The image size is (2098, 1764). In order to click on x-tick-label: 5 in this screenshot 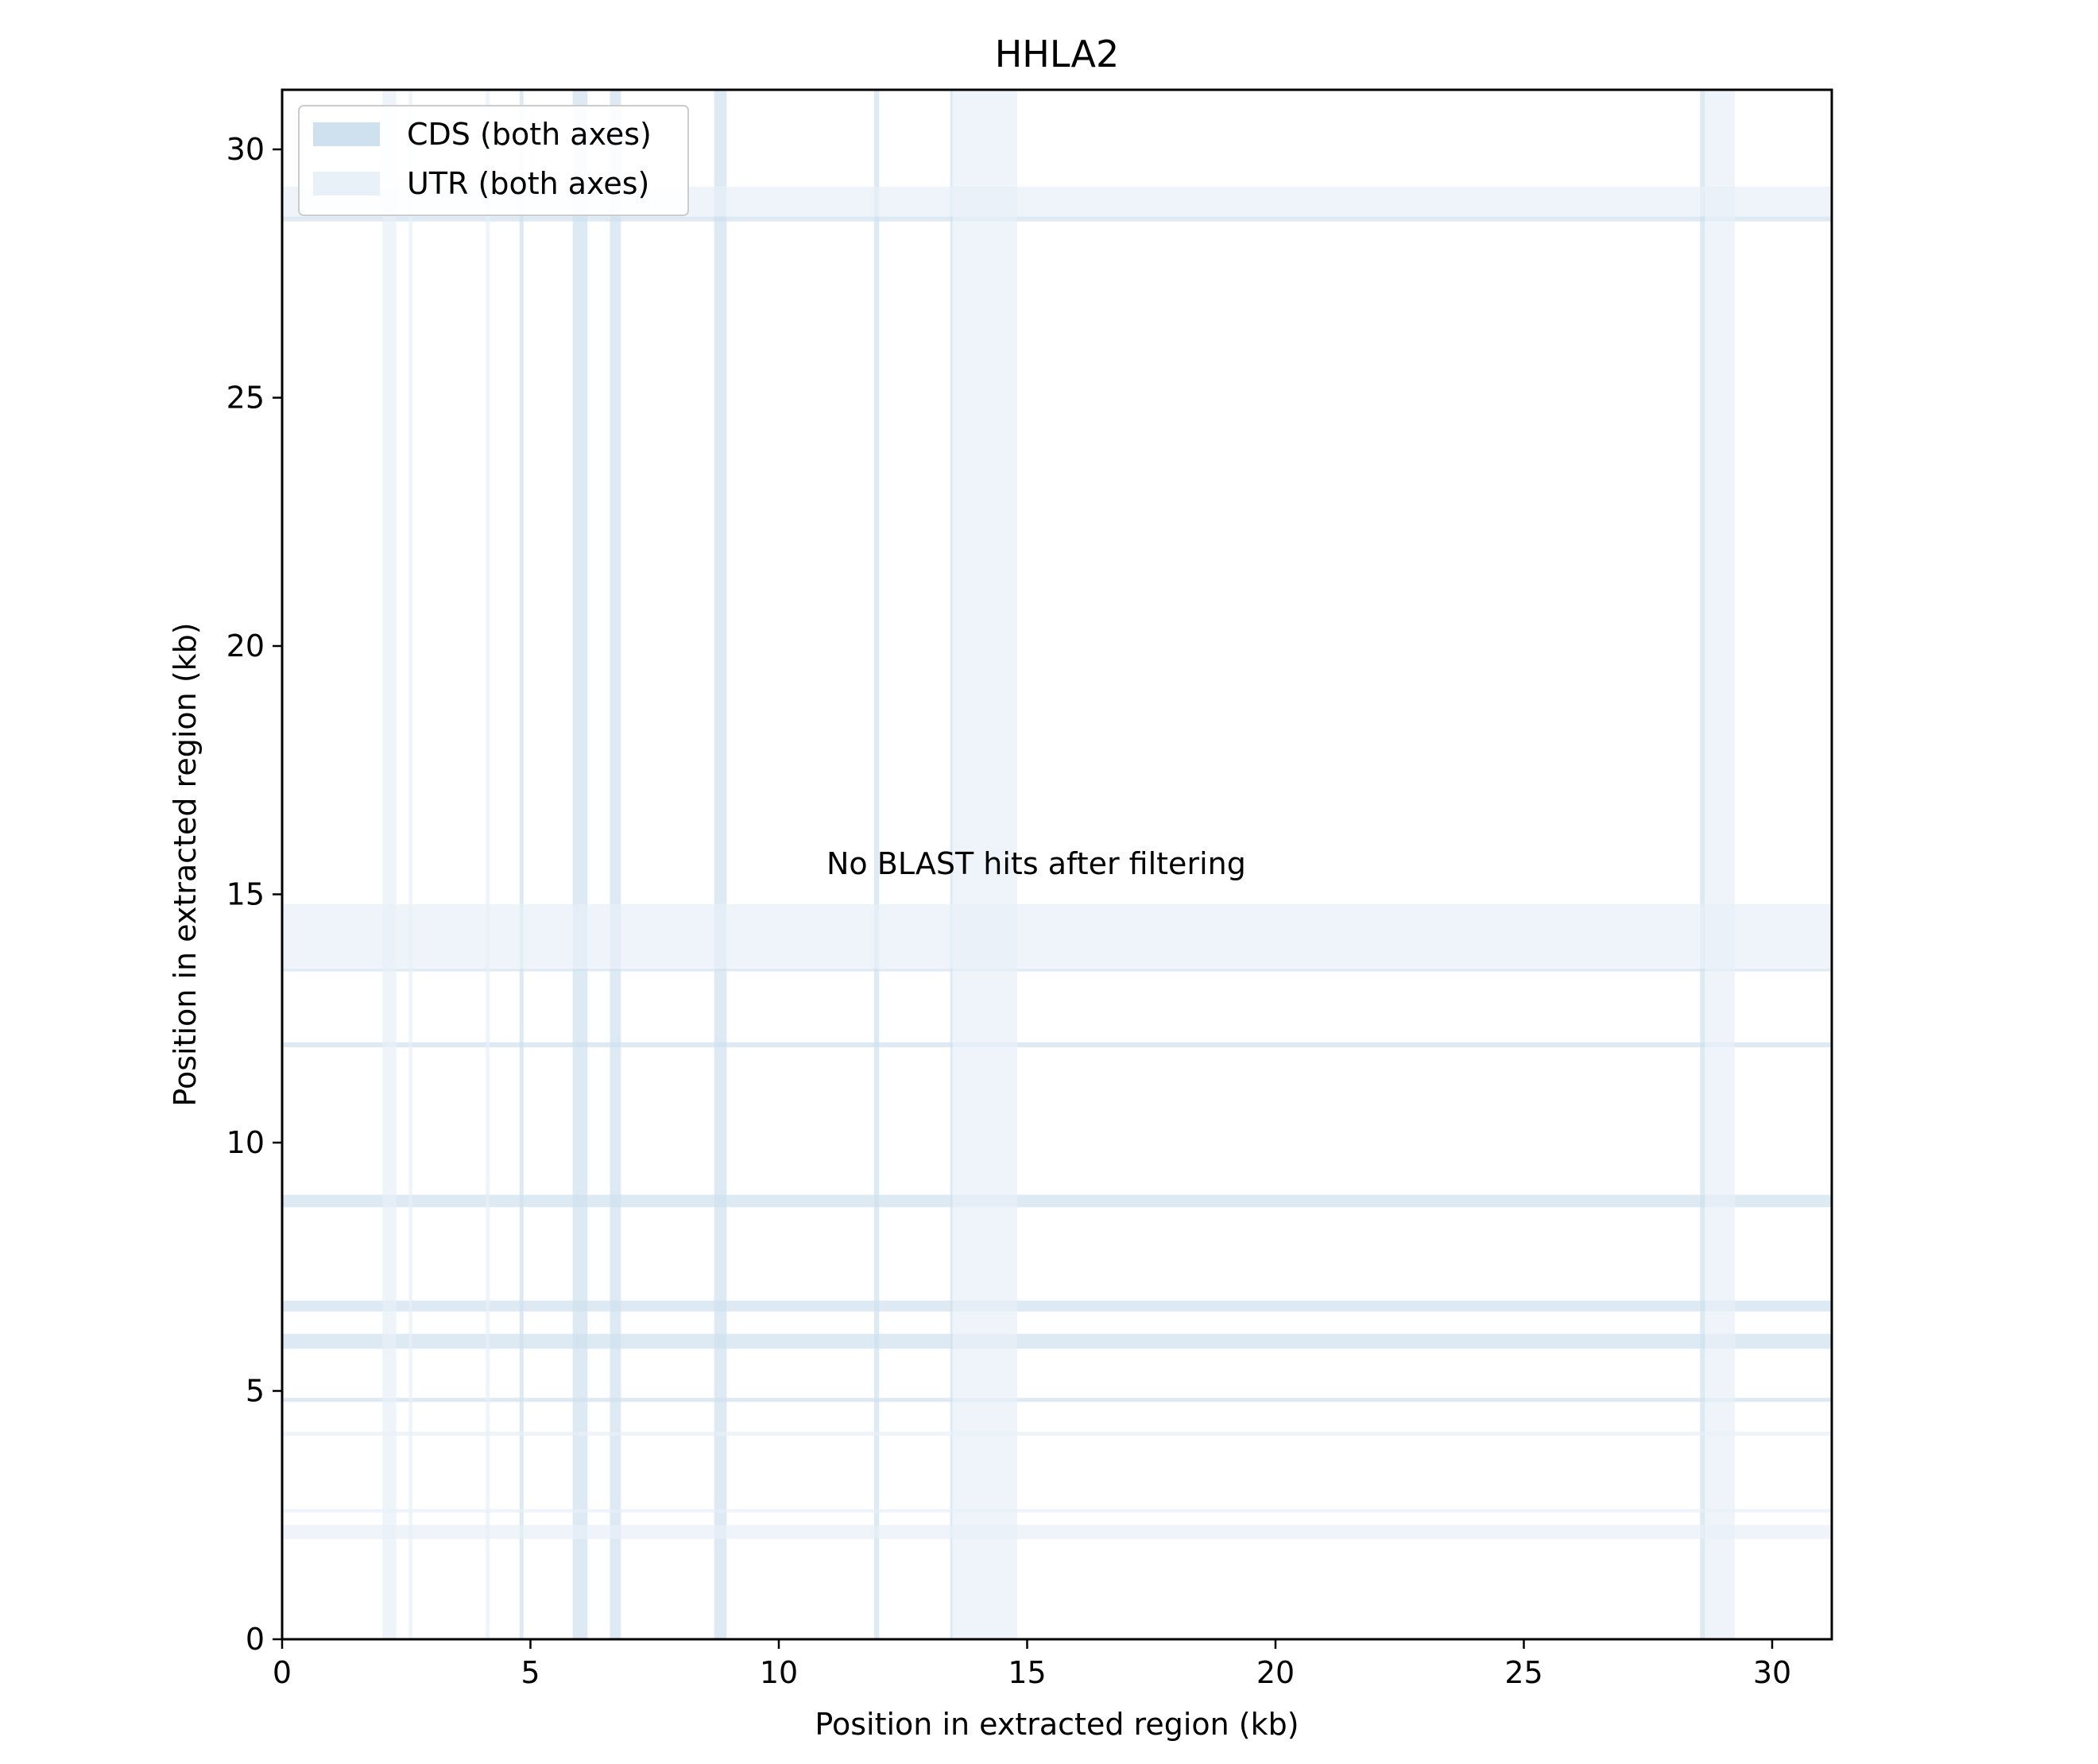, I will do `click(530, 1672)`.